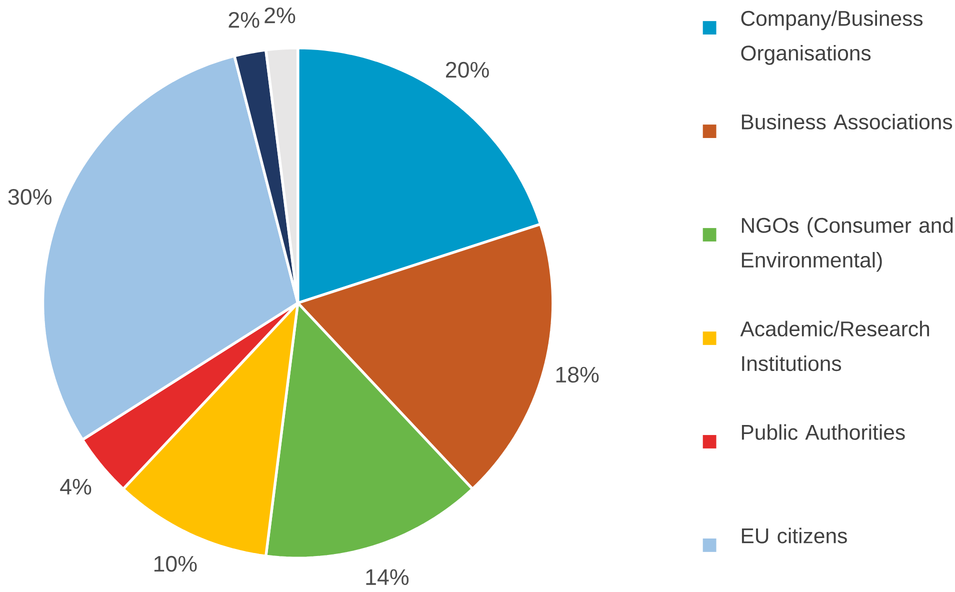  What do you see at coordinates (467, 70) in the screenshot?
I see `data-label: 20%` at bounding box center [467, 70].